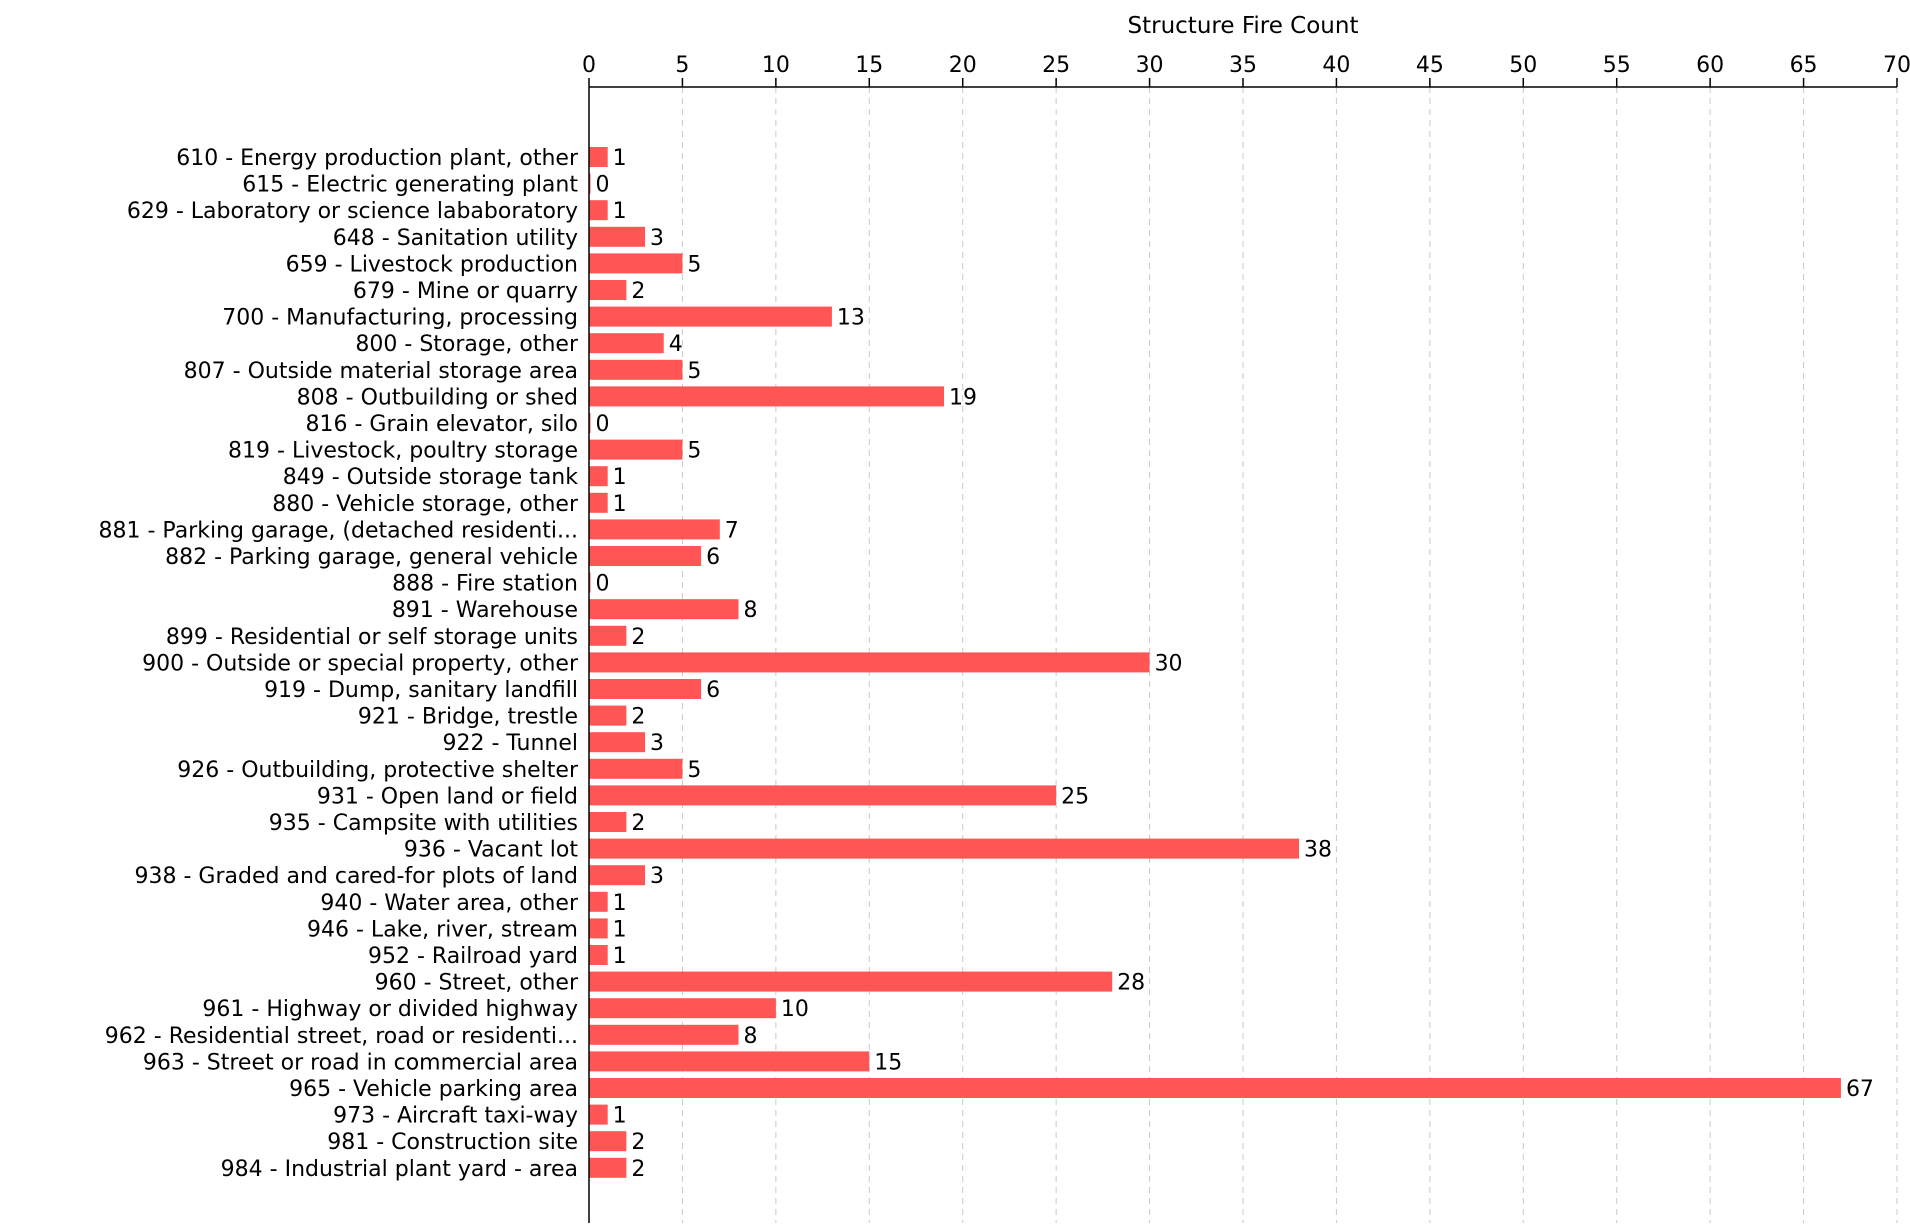 The width and height of the screenshot is (1910, 1227). What do you see at coordinates (442, 424) in the screenshot?
I see `category-label: 816 - Grain elevator, silo` at bounding box center [442, 424].